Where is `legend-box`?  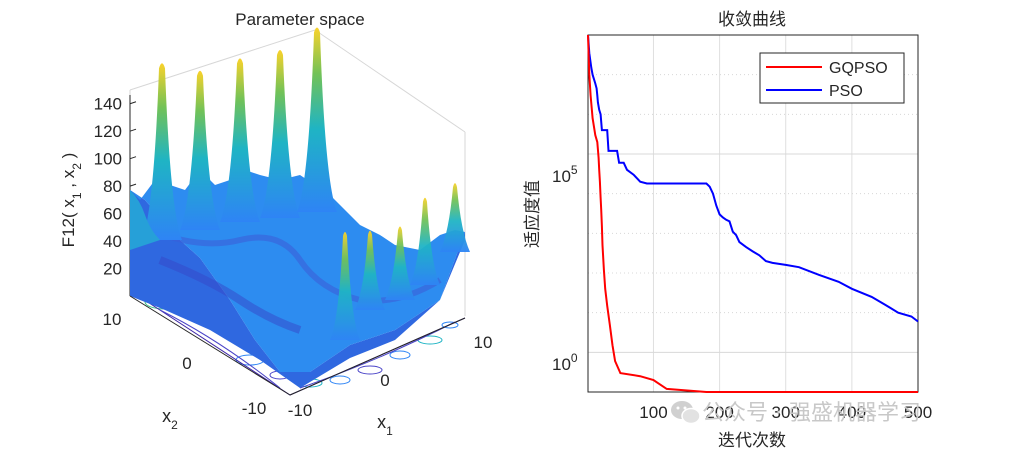 legend-box is located at coordinates (832, 78).